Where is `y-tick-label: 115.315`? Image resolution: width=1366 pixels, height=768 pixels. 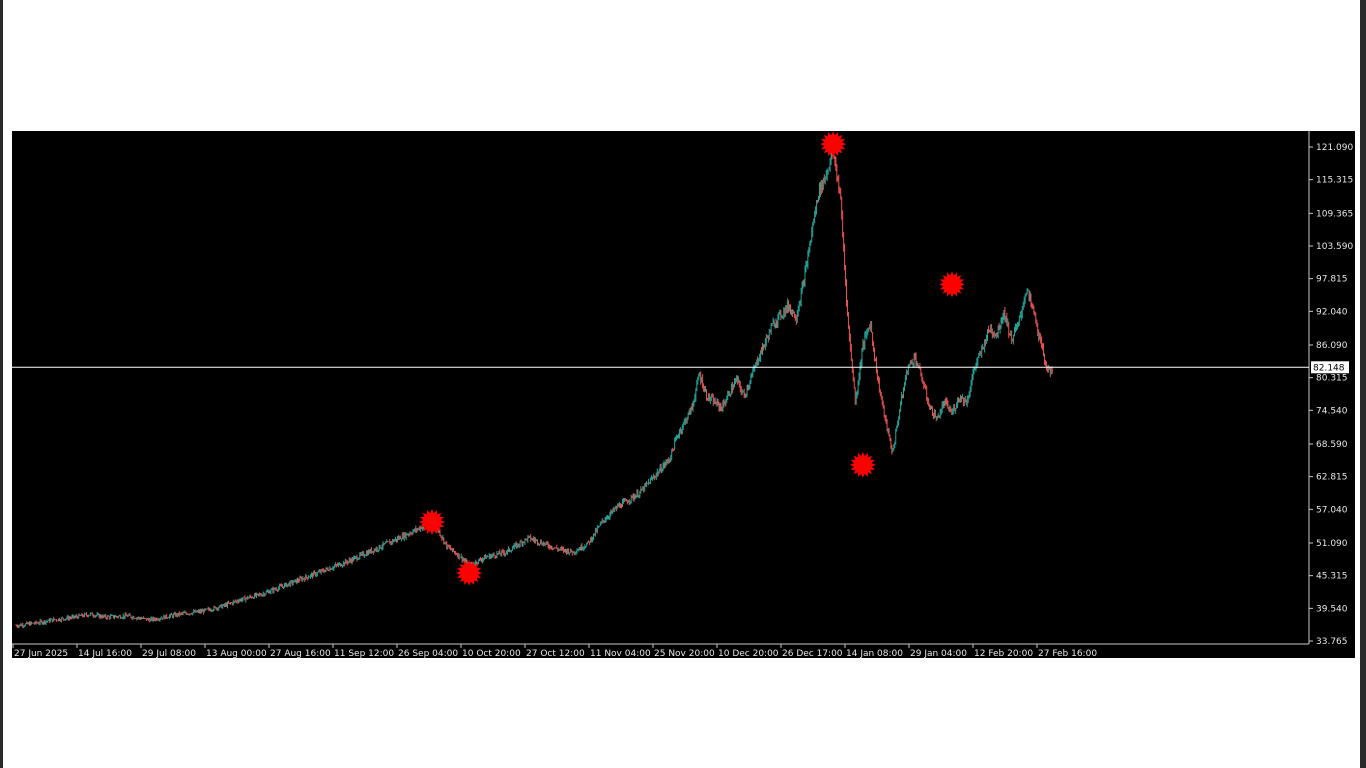 y-tick-label: 115.315 is located at coordinates (1334, 181).